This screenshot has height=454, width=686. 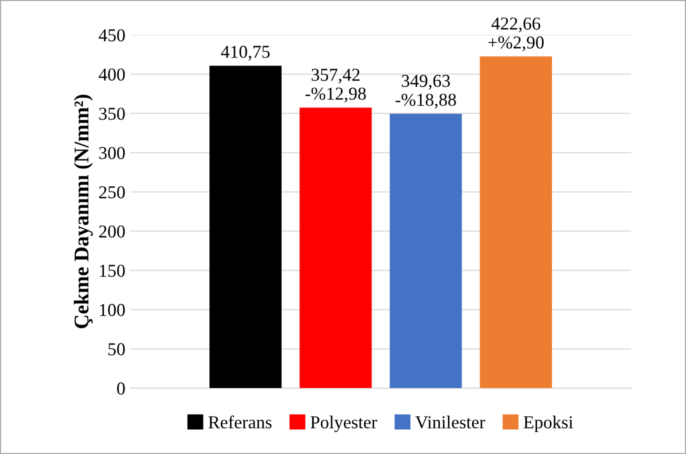 I want to click on y-tick-label: 350, so click(x=112, y=114).